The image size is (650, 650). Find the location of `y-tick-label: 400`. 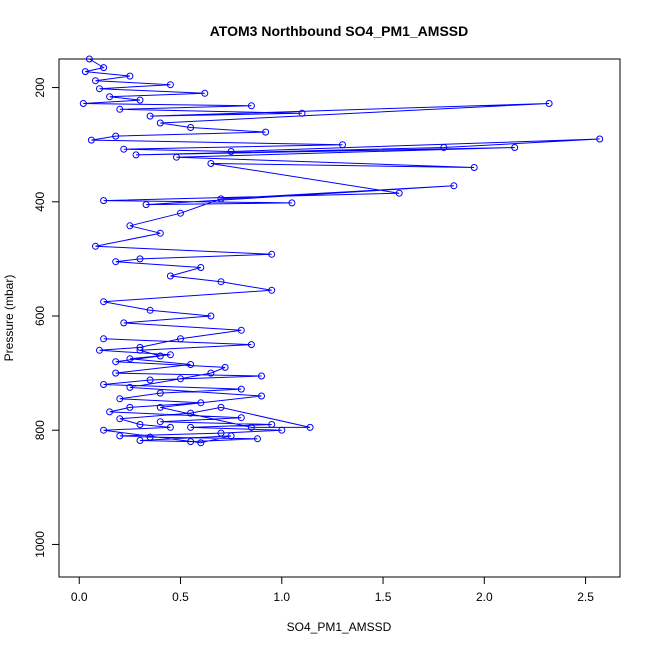

y-tick-label: 400 is located at coordinates (40, 201).